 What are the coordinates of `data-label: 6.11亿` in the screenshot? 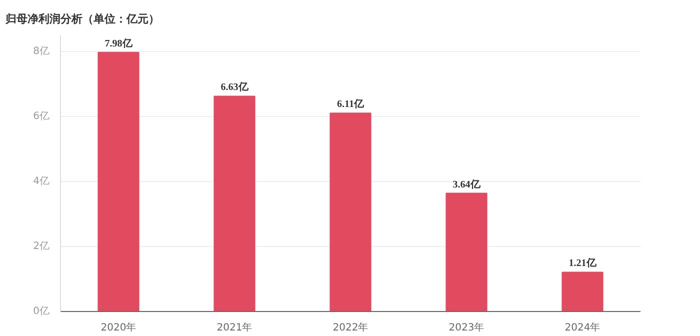 It's located at (351, 104).